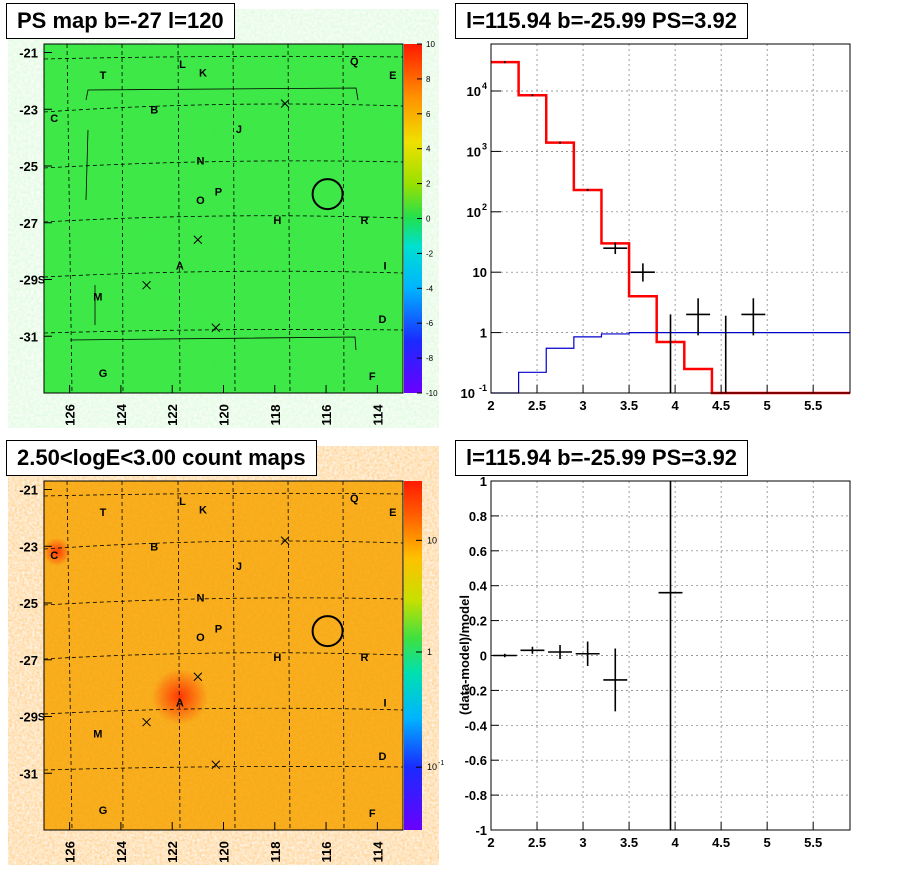 The image size is (898, 875). What do you see at coordinates (478, 551) in the screenshot?
I see `y-tick-label: 0.6` at bounding box center [478, 551].